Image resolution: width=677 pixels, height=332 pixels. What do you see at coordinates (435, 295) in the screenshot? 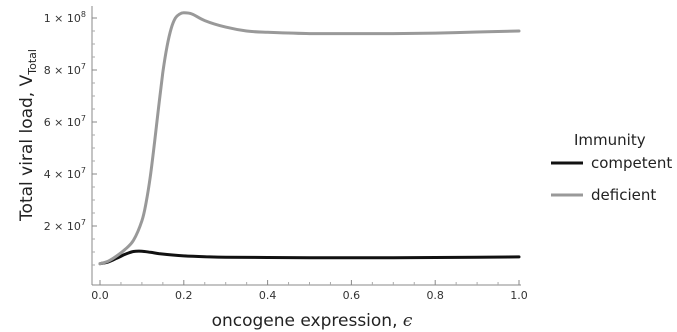
I see `x-tick-label: 0.8` at bounding box center [435, 295].